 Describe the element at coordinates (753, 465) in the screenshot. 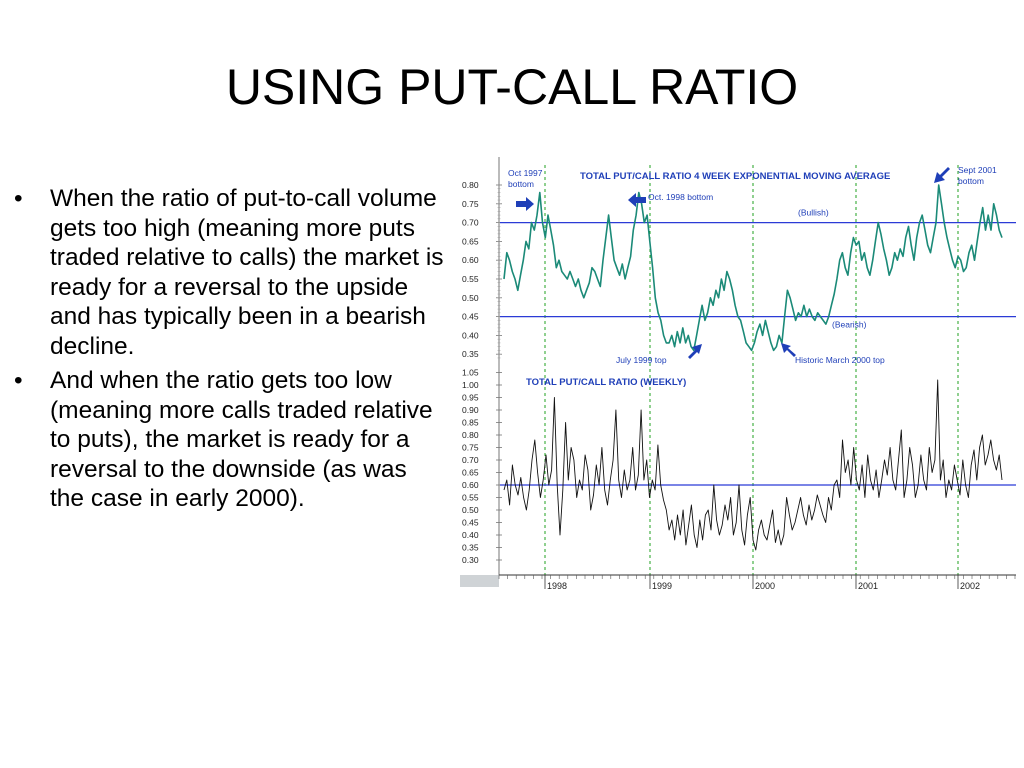

I see `series-line-weekly` at that location.